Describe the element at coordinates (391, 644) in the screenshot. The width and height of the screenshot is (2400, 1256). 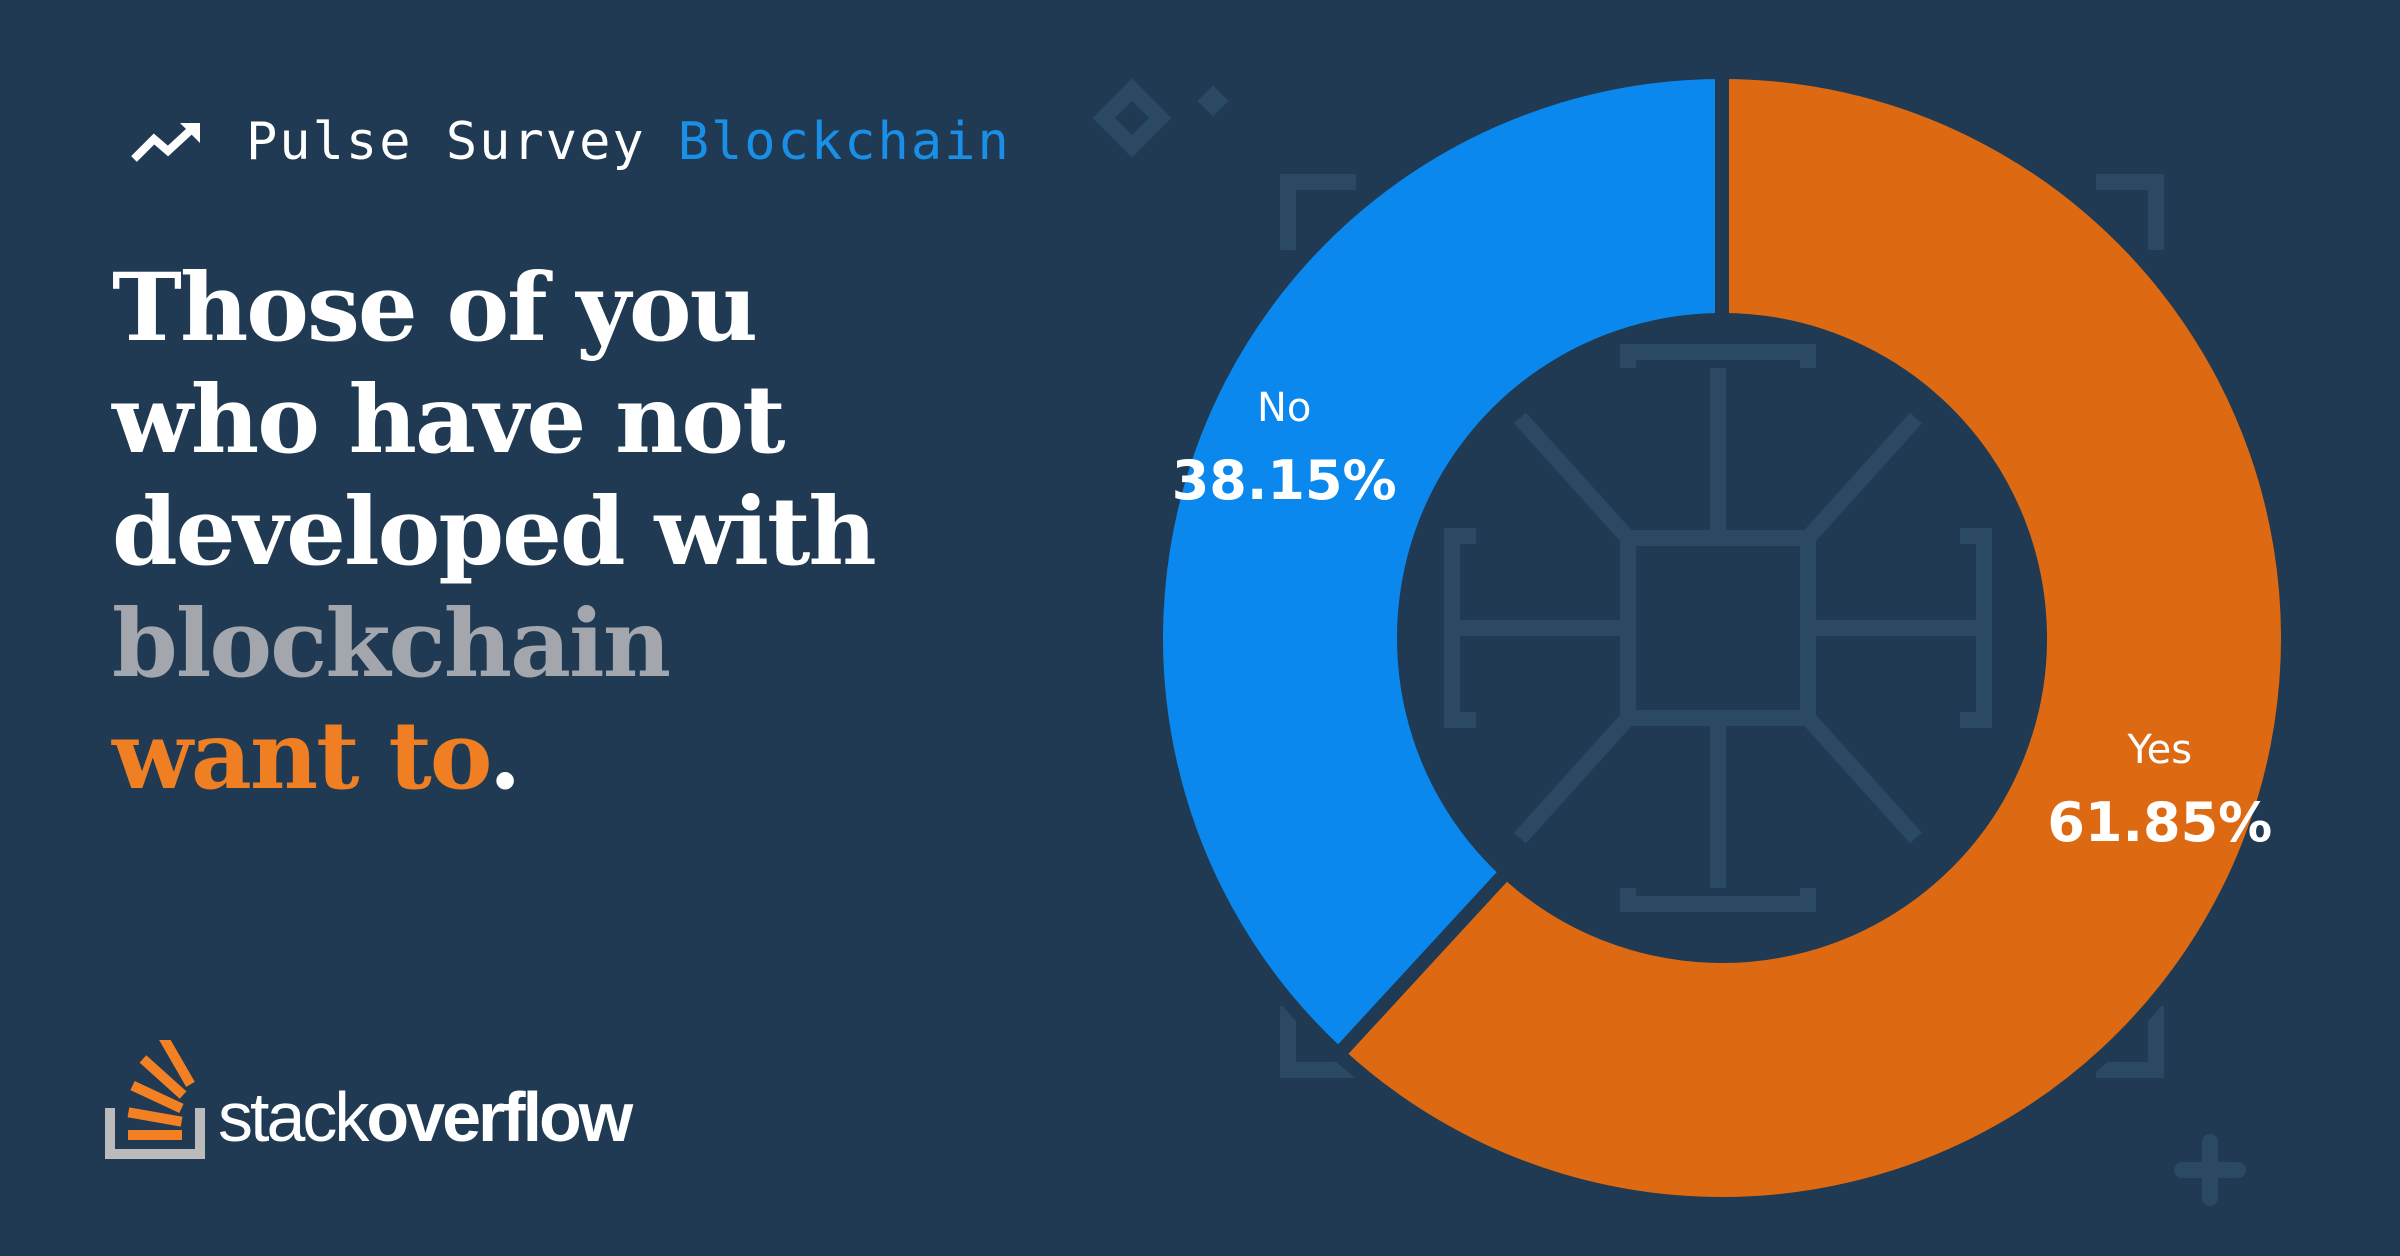
I see `headline-line-4: blockchain` at that location.